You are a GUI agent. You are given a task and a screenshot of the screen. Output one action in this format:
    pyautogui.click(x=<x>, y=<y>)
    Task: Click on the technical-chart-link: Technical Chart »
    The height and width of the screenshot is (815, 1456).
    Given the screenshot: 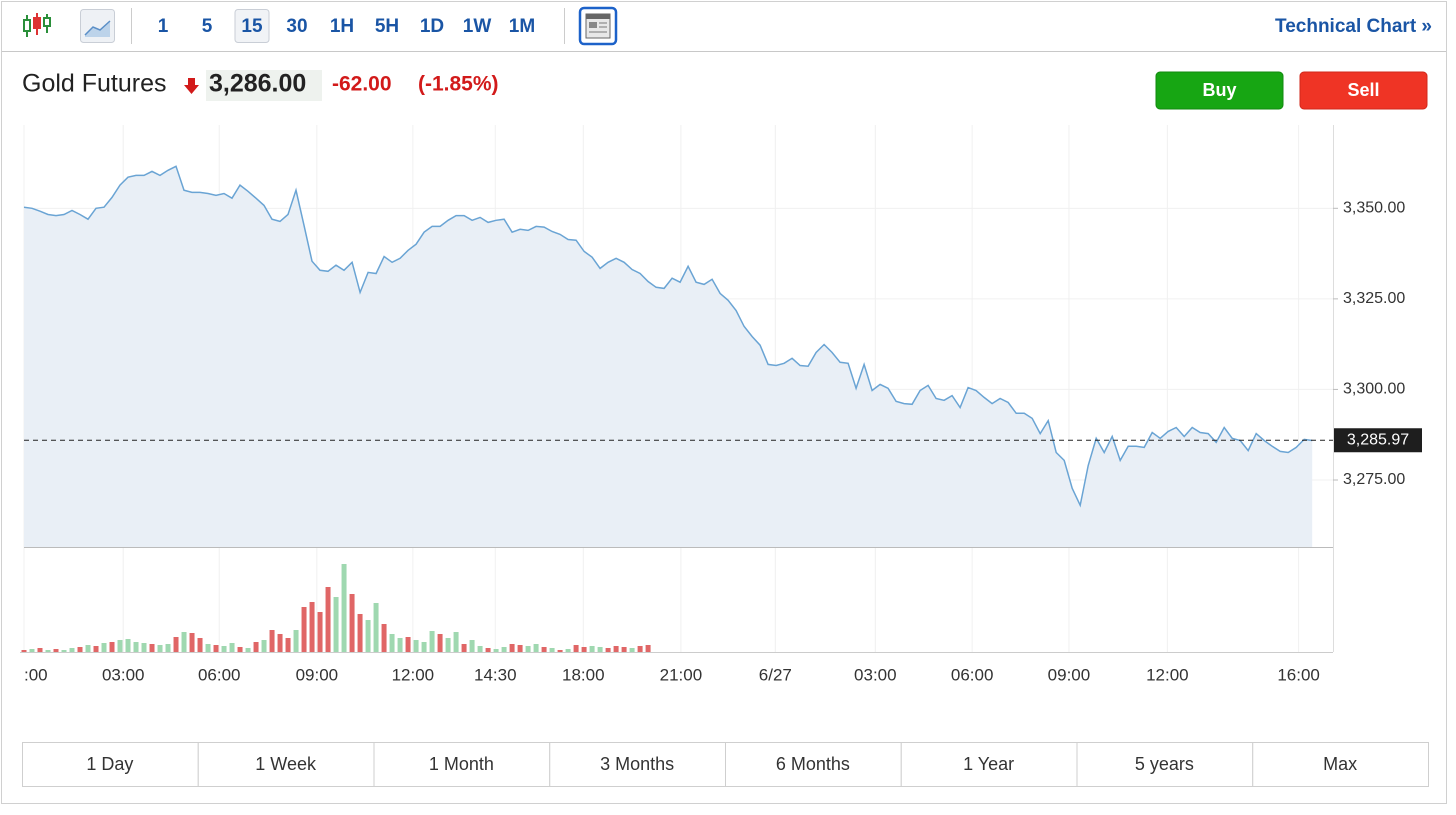 What is the action you would take?
    pyautogui.click(x=1353, y=26)
    